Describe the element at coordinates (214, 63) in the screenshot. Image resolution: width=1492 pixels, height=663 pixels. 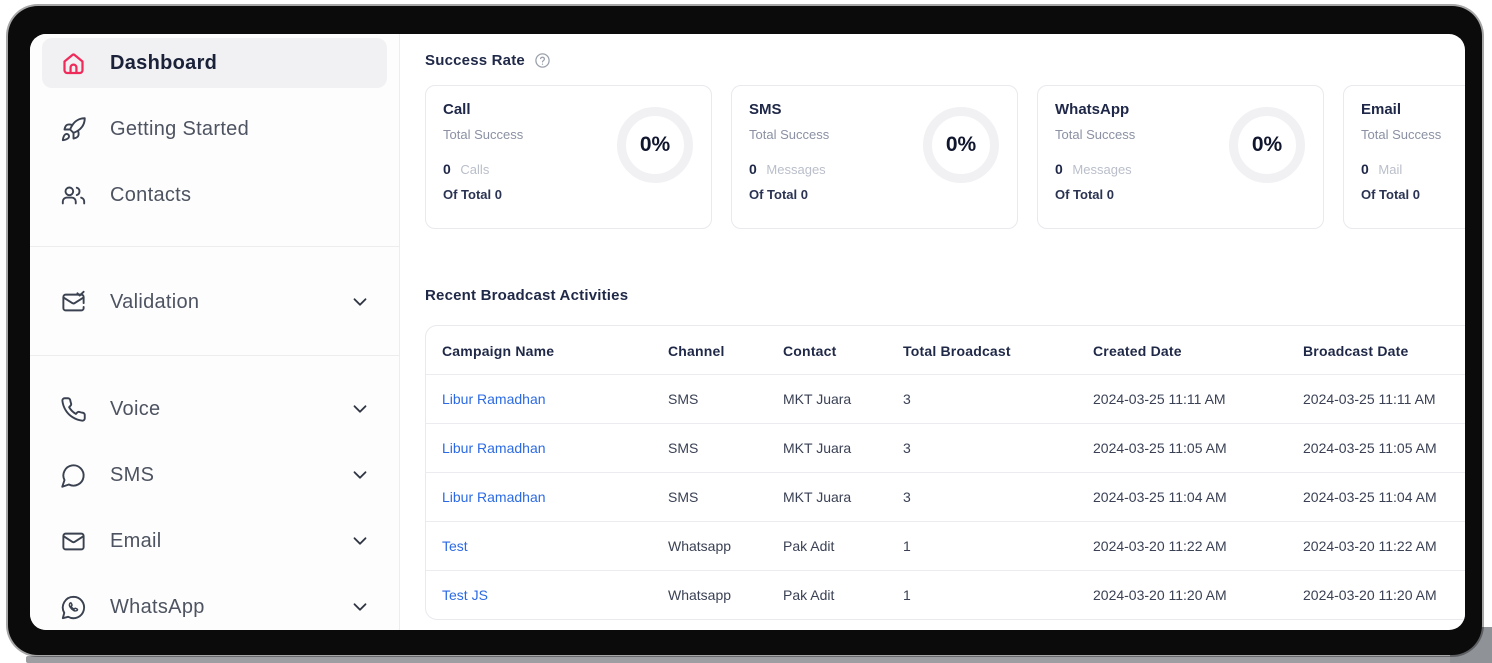
I see `sidebar-item-dashboard: Dashboard` at that location.